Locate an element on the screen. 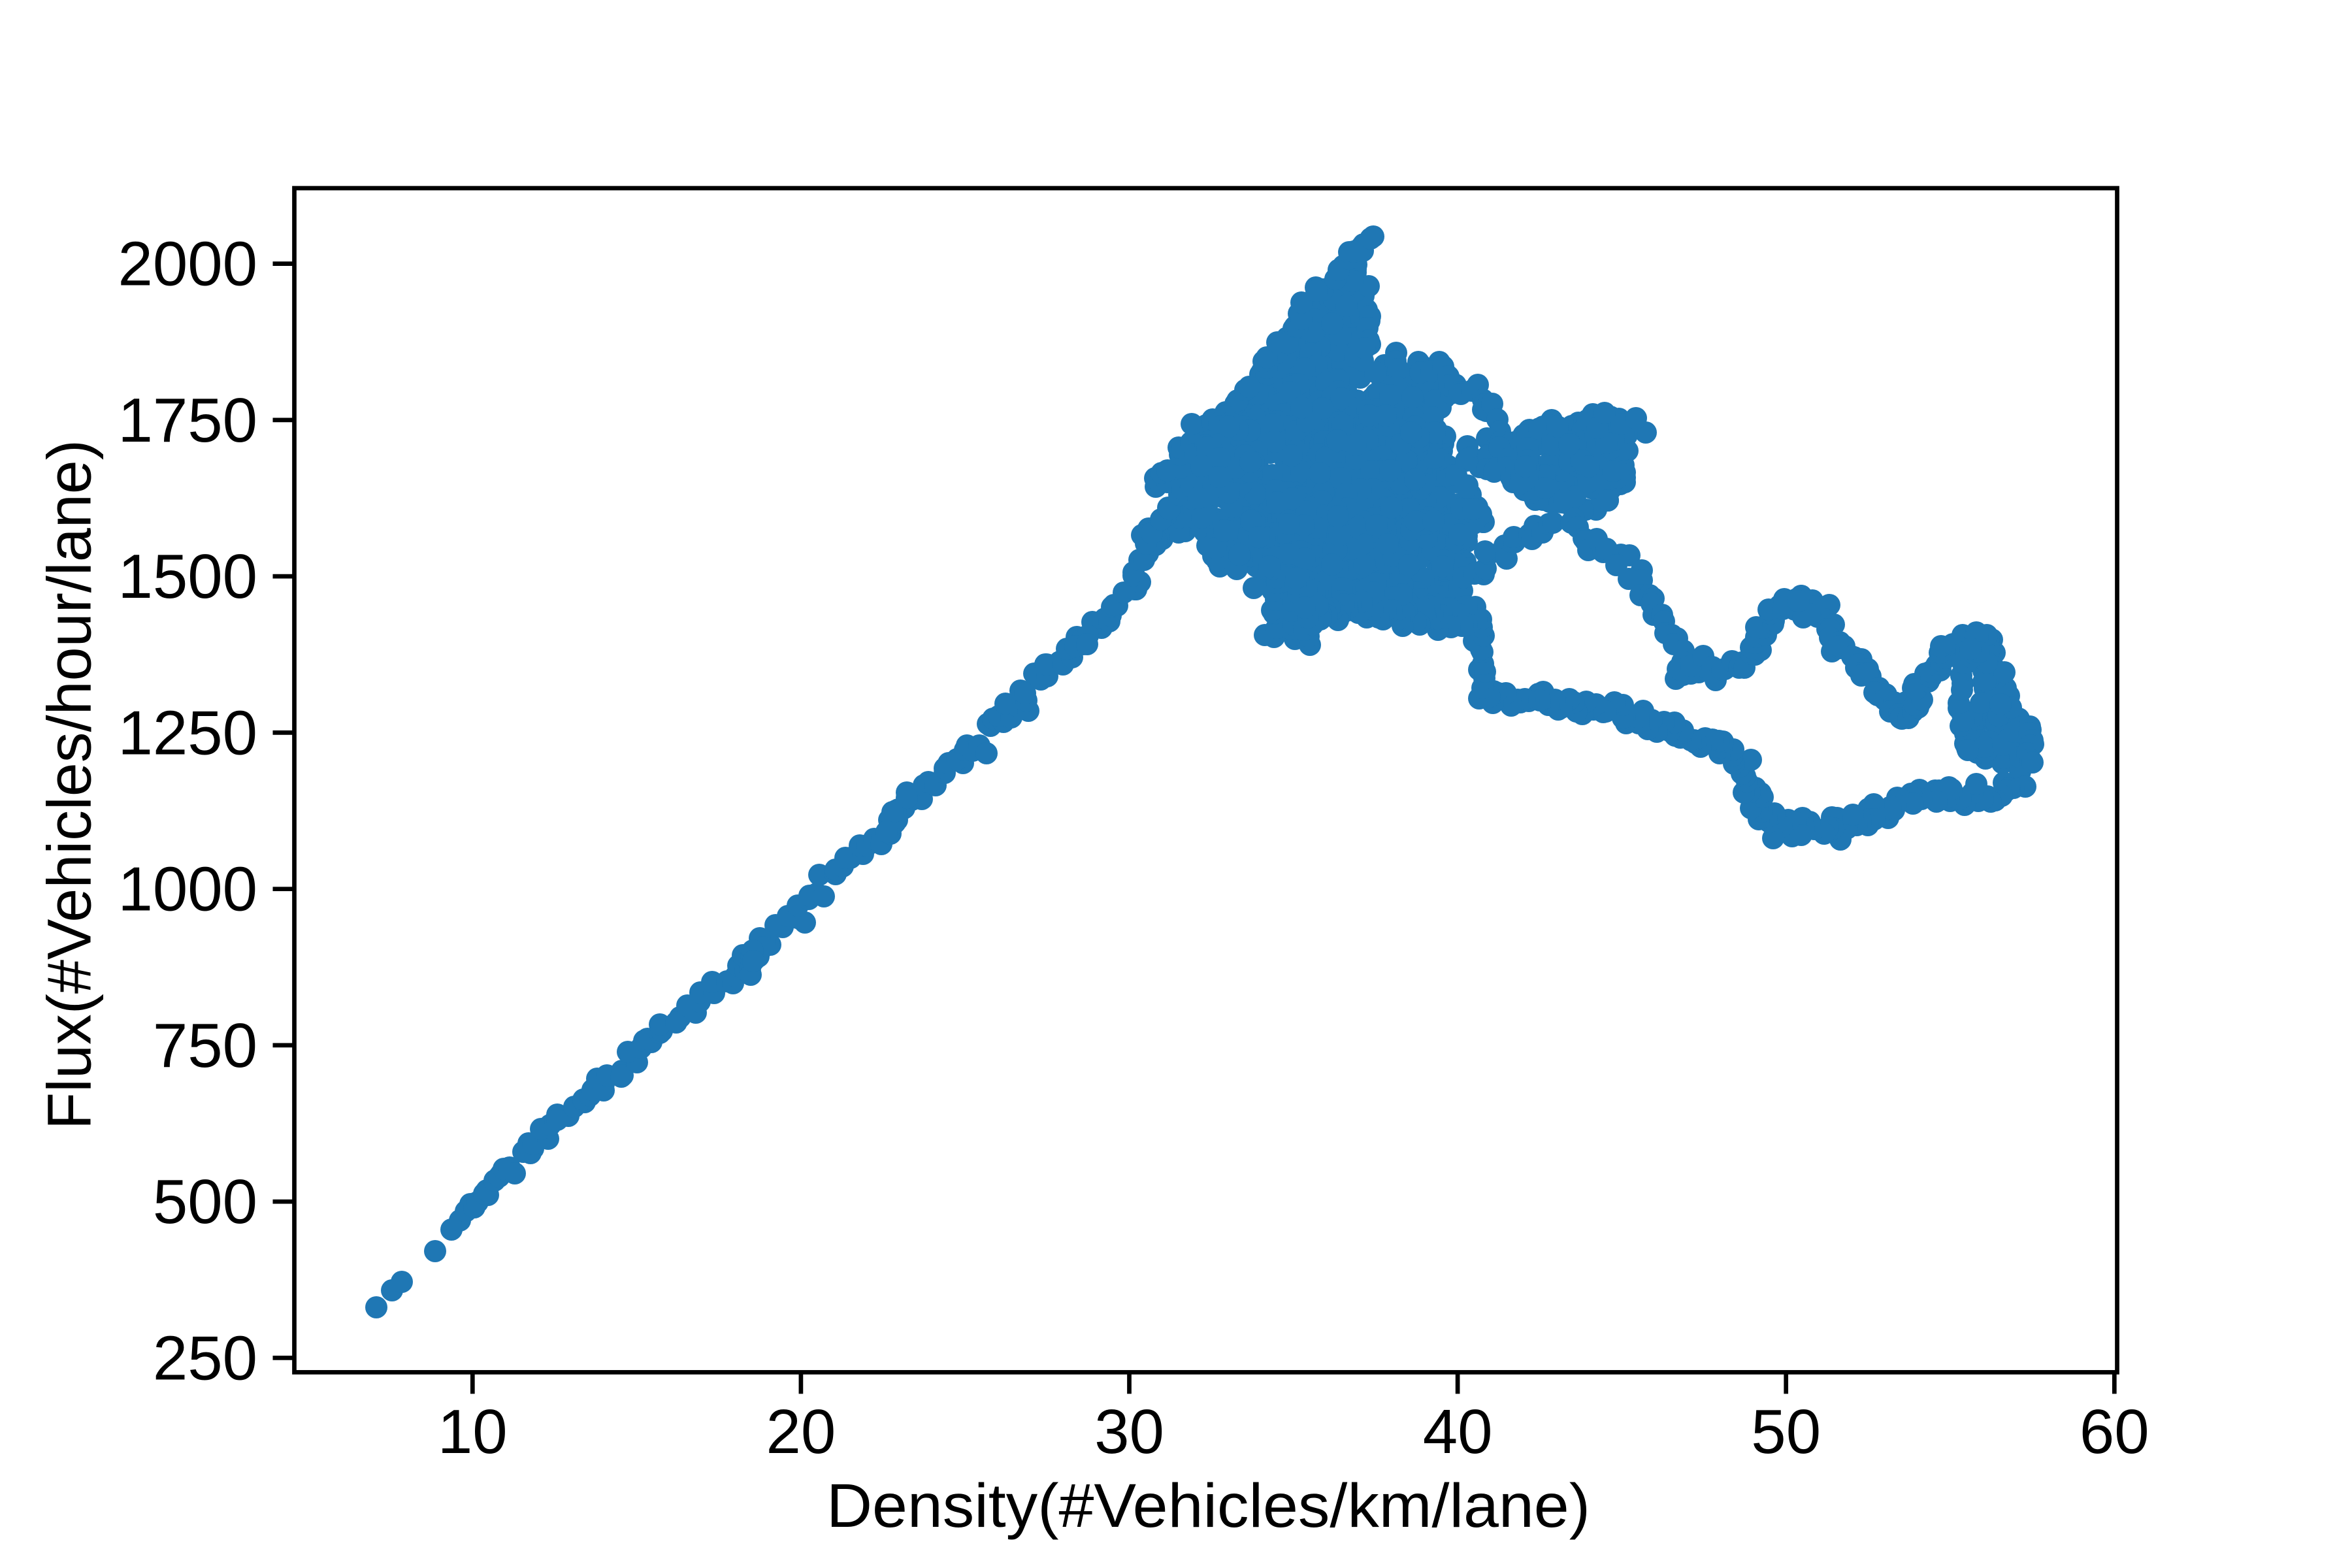 This screenshot has width=2352, height=1568. svg-text: 1250 is located at coordinates (187, 733).